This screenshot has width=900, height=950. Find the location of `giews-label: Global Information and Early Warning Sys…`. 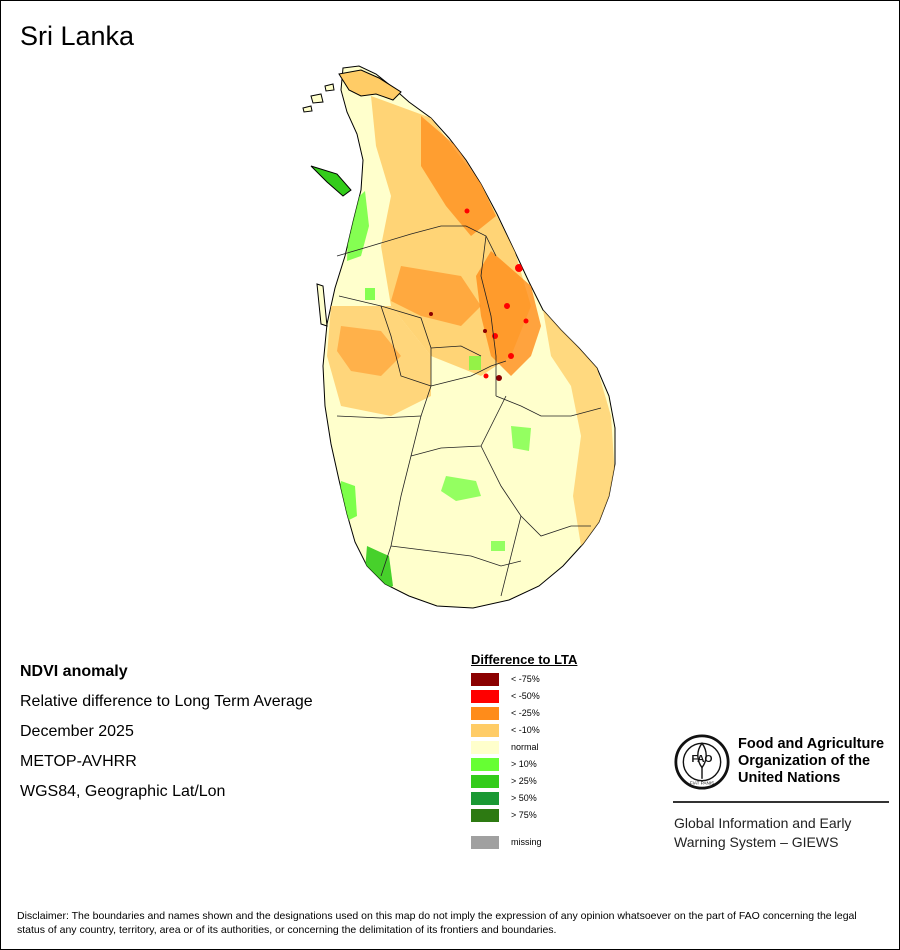

giews-label: Global Information and Early Warning Sys… is located at coordinates (762, 833).